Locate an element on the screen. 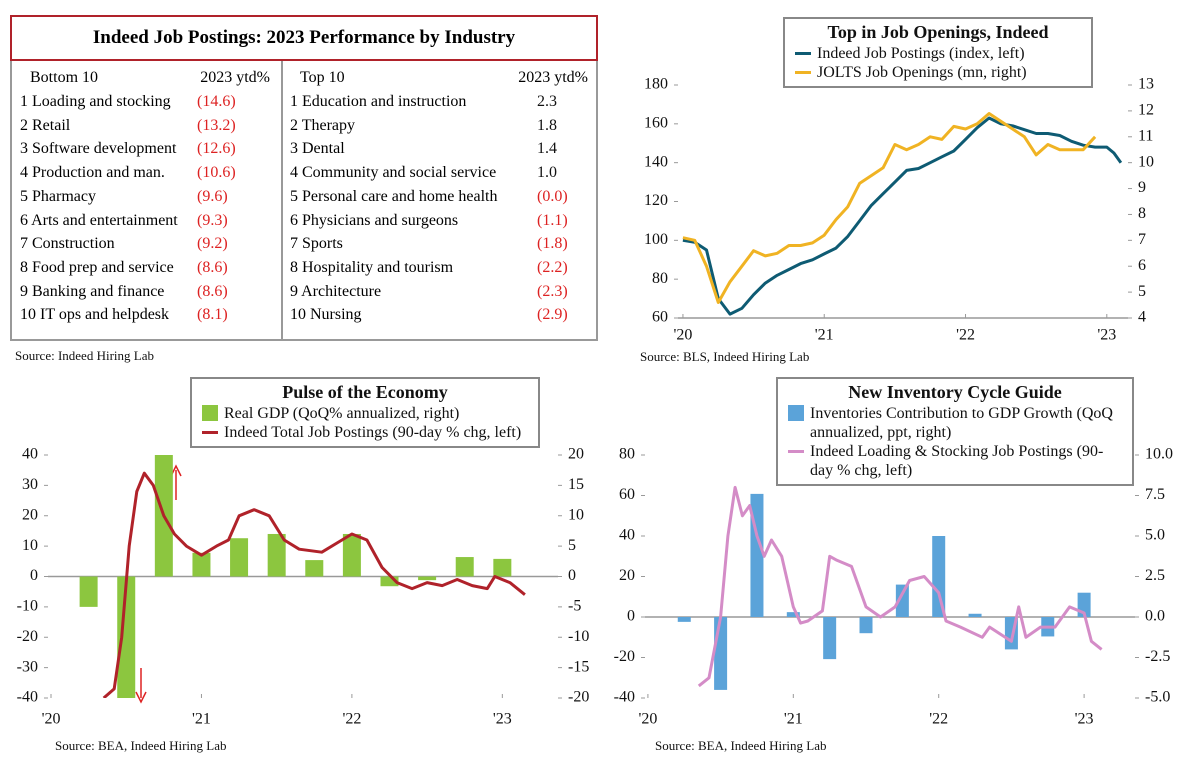  y2-tick-label: -5 is located at coordinates (574, 606).